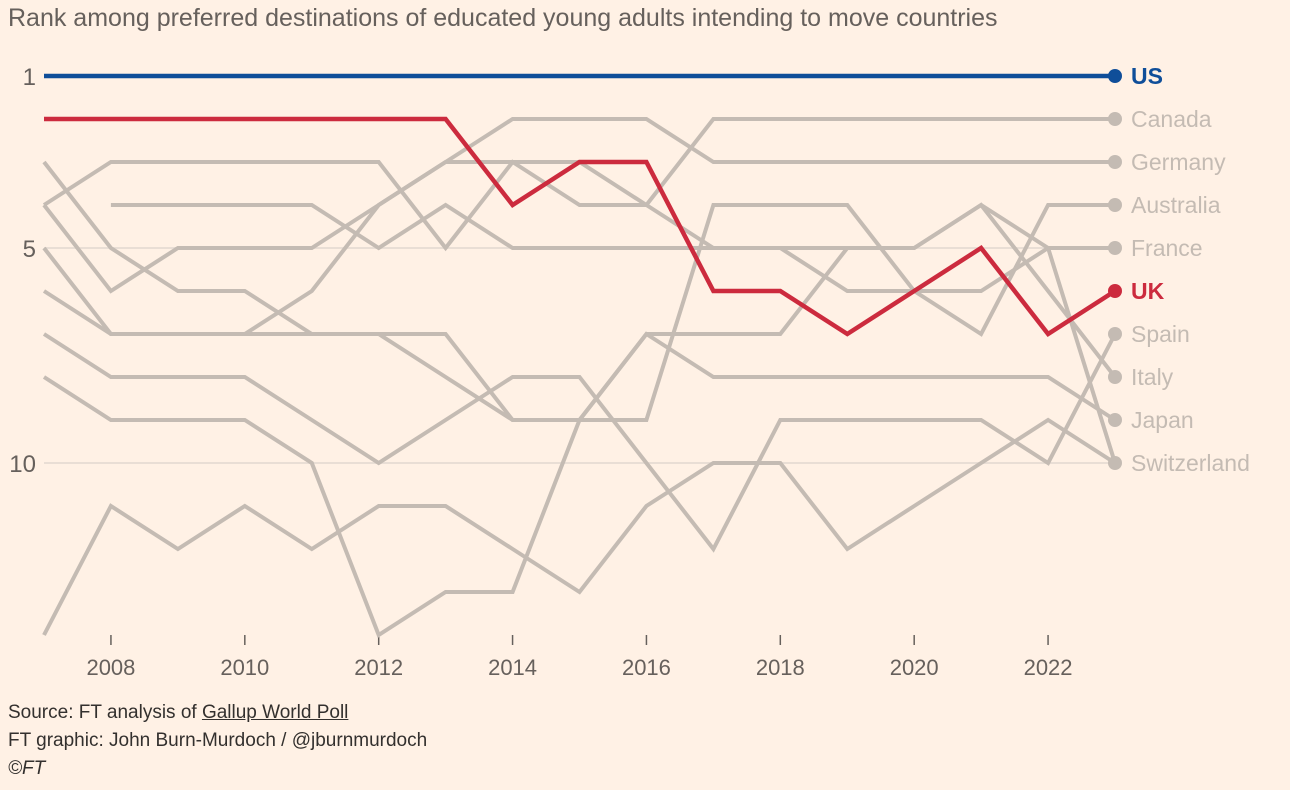  I want to click on source-note: Source: FT analysis of Gallup World Poll, so click(178, 713).